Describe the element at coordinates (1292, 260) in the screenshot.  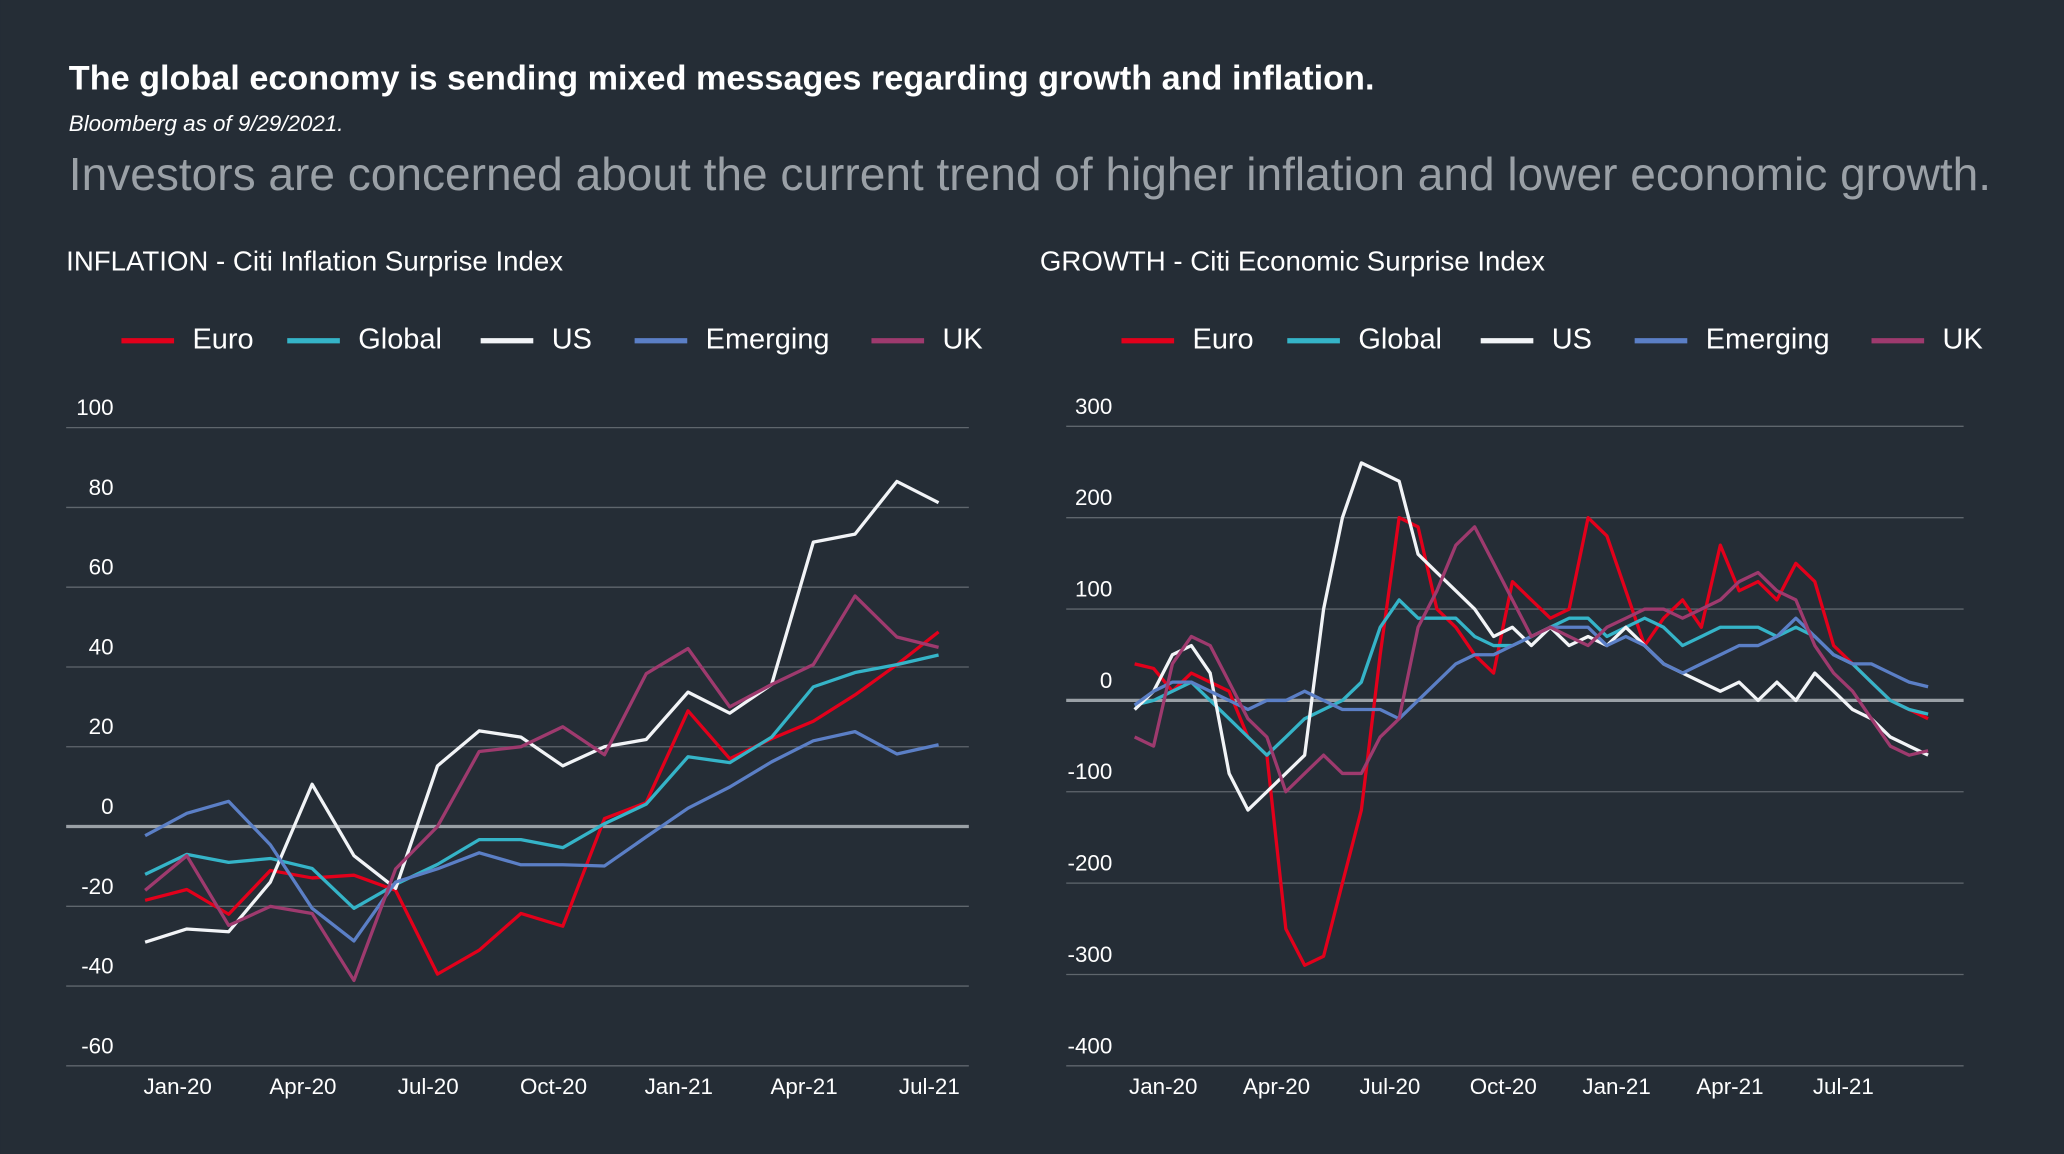
I see `chart-title: GROWTH - Citi Economic Surprise Index` at that location.